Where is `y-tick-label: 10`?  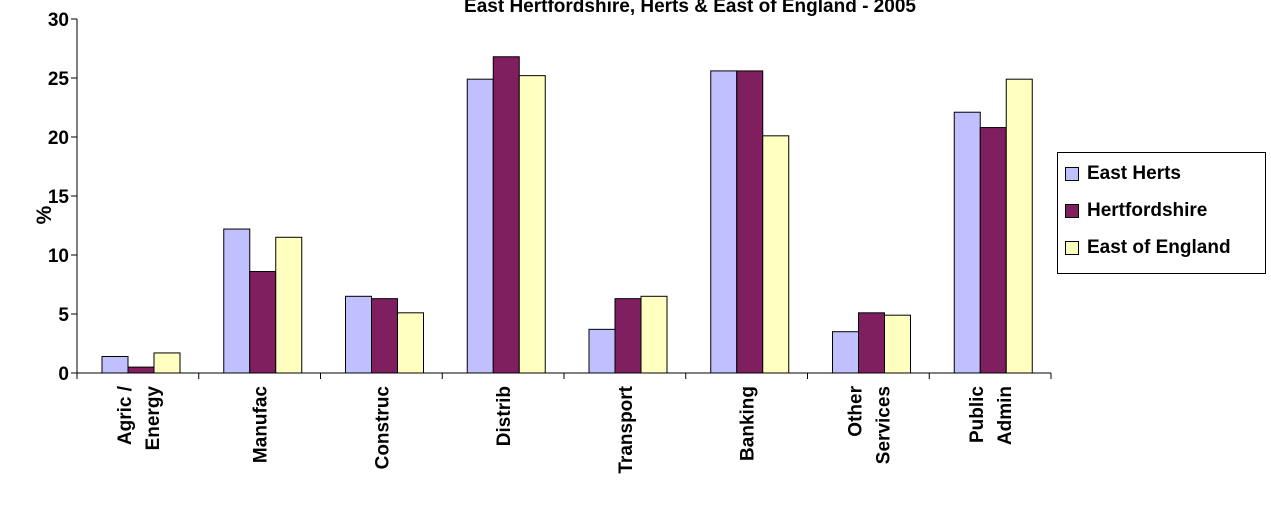 y-tick-label: 10 is located at coordinates (58, 256).